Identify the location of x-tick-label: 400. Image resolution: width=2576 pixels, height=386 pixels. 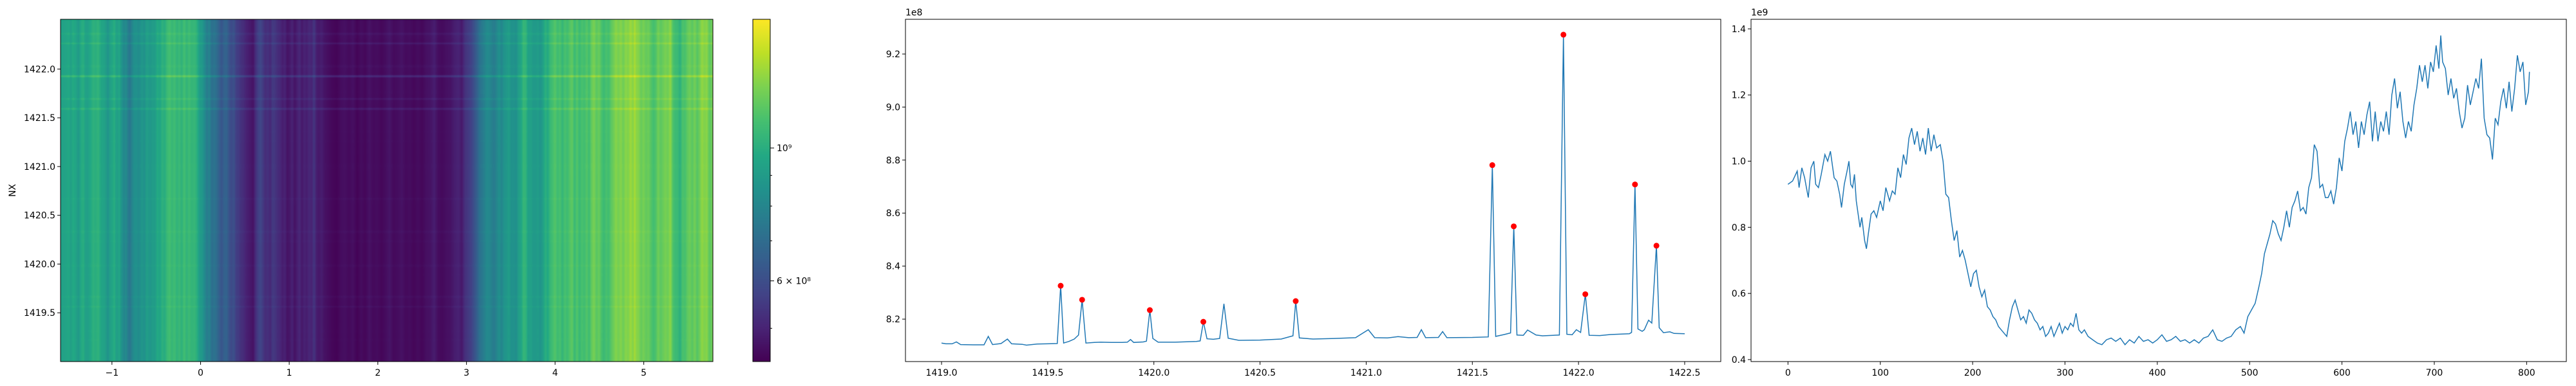
(2157, 373).